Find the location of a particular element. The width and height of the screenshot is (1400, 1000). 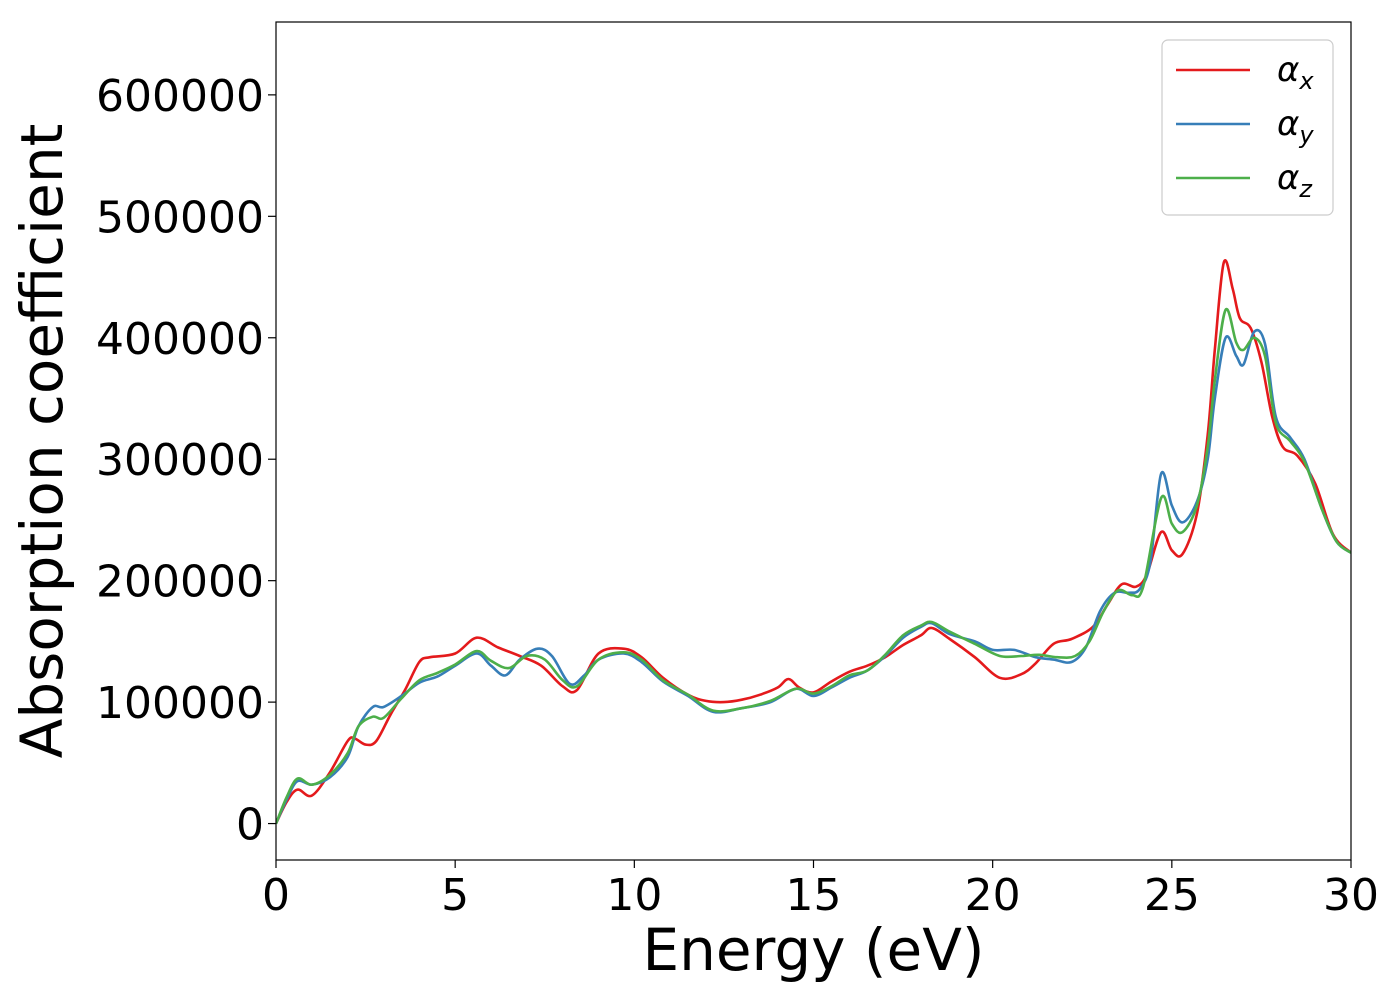

x-tick-label: 20 is located at coordinates (993, 895).